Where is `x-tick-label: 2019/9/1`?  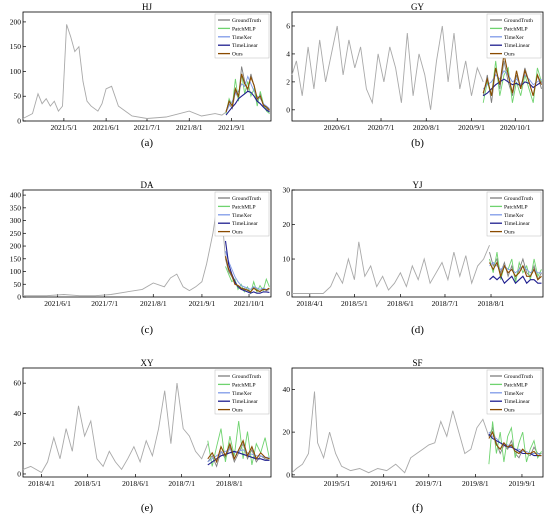 x-tick-label: 2019/9/1 is located at coordinates (522, 483).